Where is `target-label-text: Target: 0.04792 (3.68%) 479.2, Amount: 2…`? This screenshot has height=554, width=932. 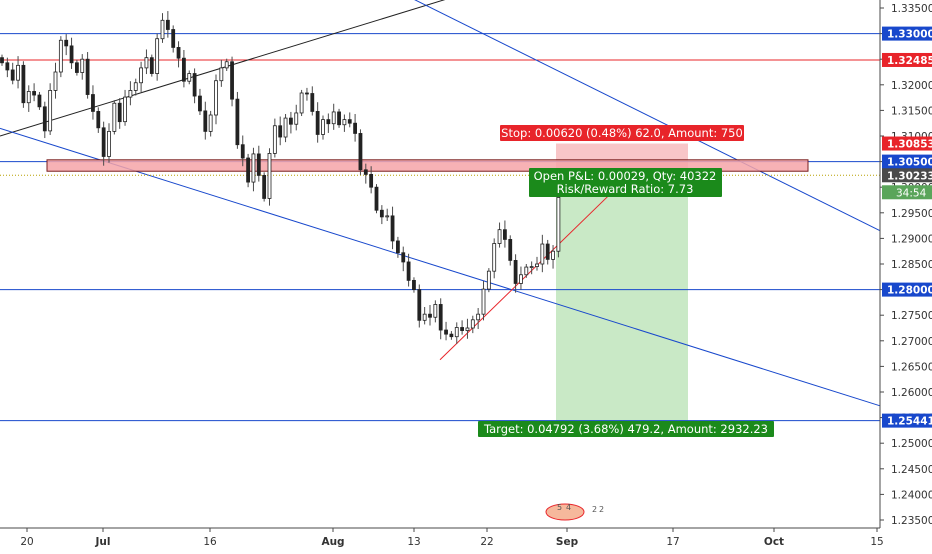
target-label-text: Target: 0.04792 (3.68%) 479.2, Amount: 2… is located at coordinates (625, 429).